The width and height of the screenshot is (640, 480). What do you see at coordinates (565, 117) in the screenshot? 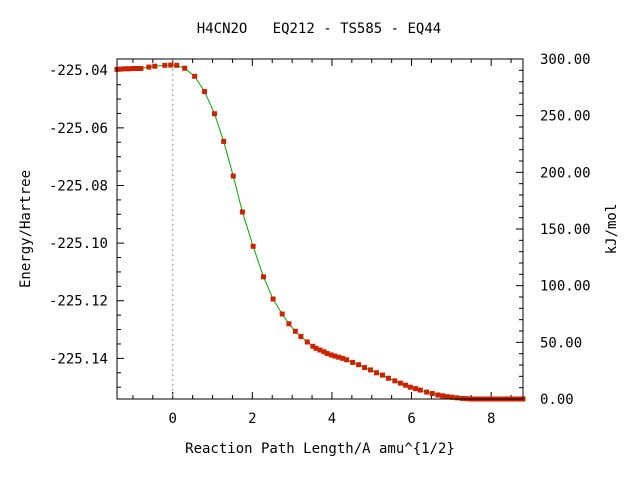
I see `y2-tick-label: 250.00` at bounding box center [565, 117].